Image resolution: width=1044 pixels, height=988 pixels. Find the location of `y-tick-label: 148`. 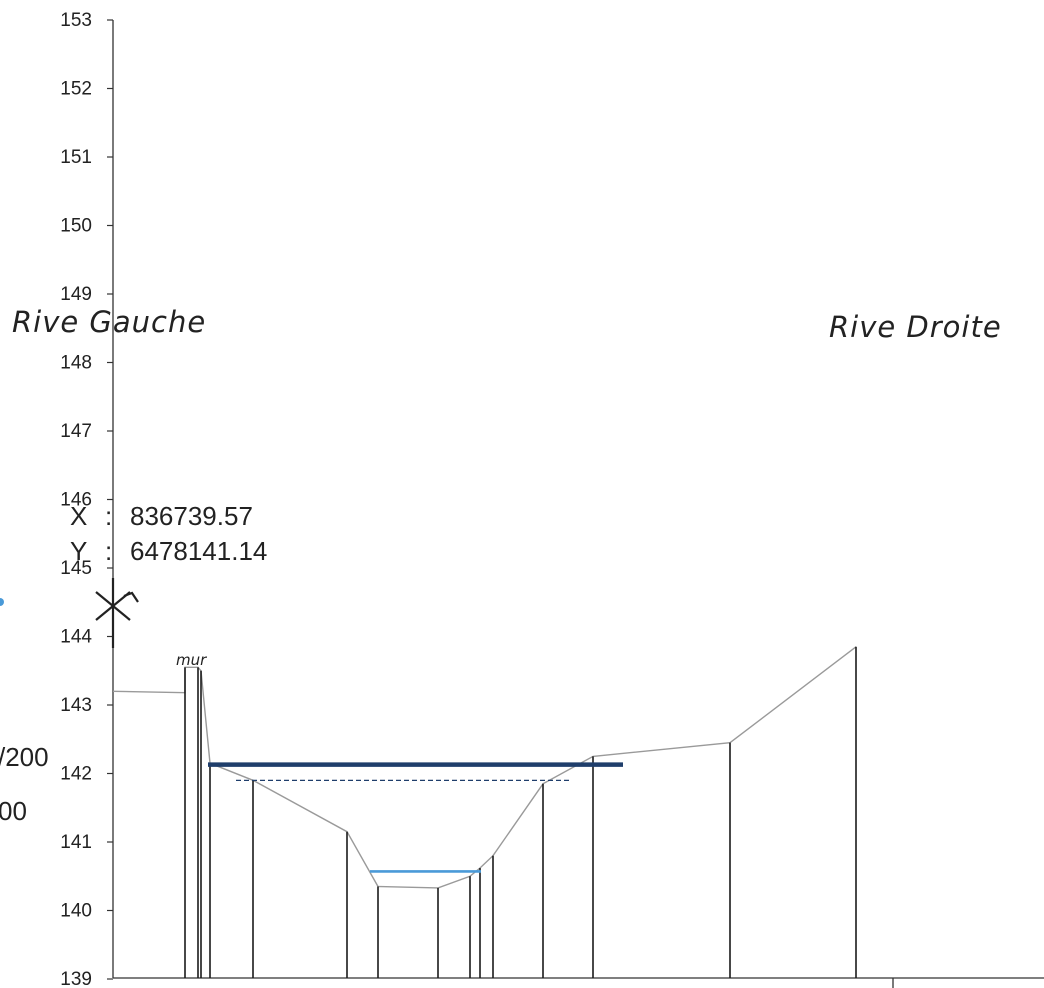

y-tick-label: 148 is located at coordinates (76, 363).